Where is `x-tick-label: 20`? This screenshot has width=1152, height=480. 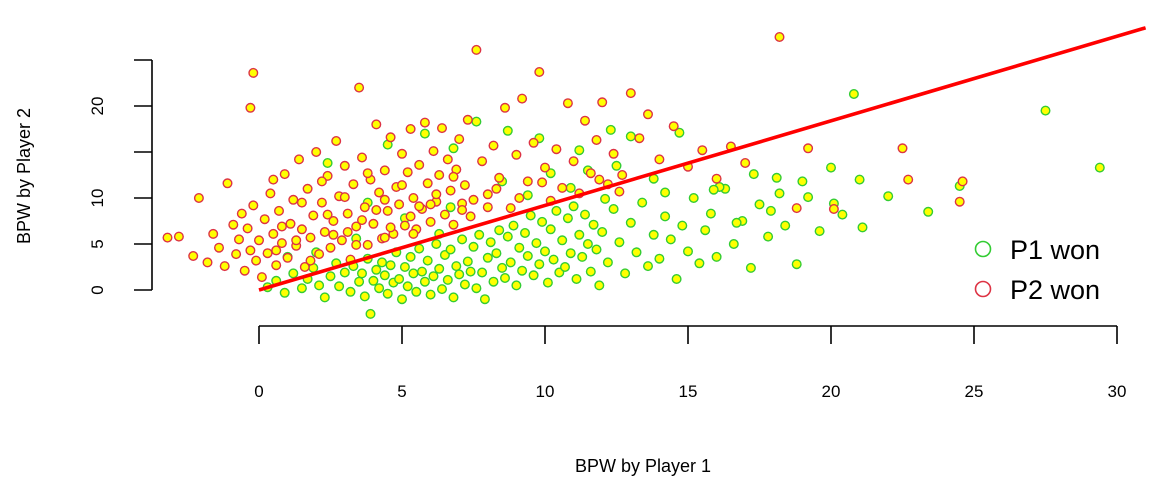
x-tick-label: 20 is located at coordinates (831, 391).